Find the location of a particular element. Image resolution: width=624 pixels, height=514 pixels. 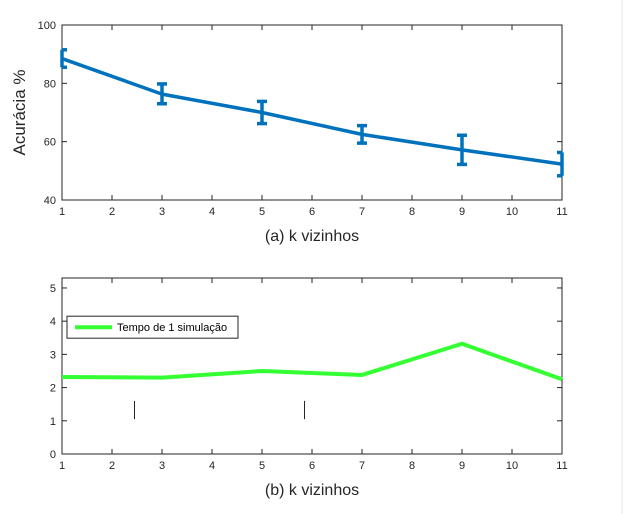

y-tick-label: 5 is located at coordinates (53, 289).